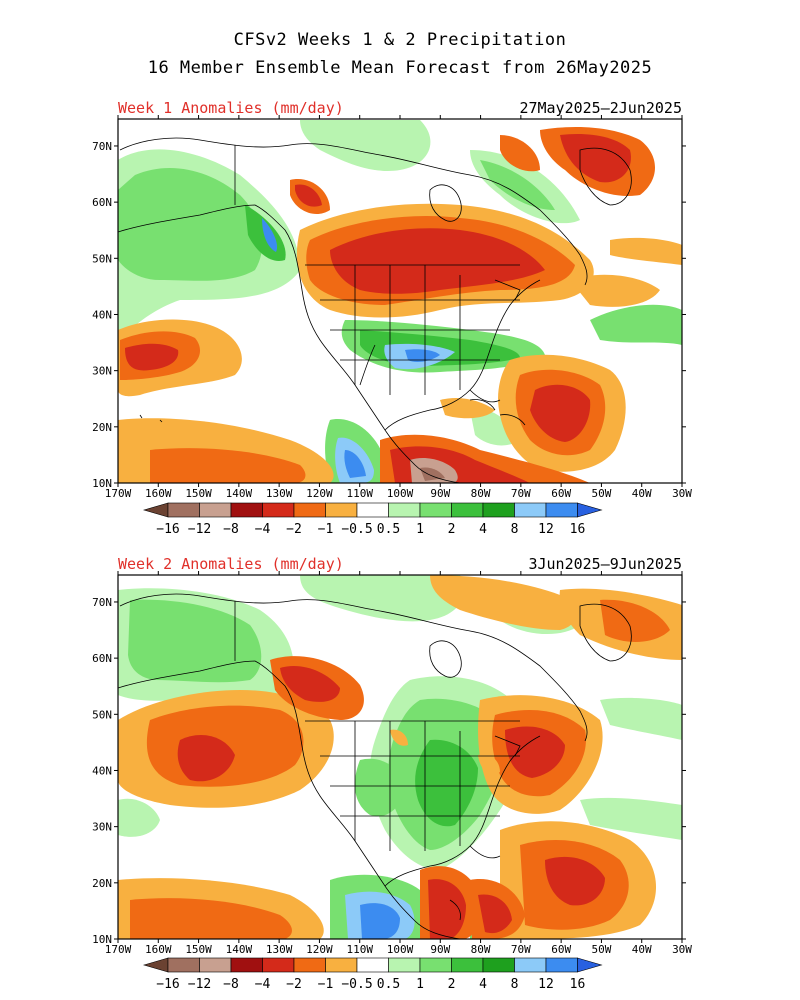  What do you see at coordinates (372, 519) in the screenshot?
I see `week1-colorbar: −16 −12 −8 −4 −2 −1 −0.5 0.5 1 2 4 8 12 16` at bounding box center [372, 519].